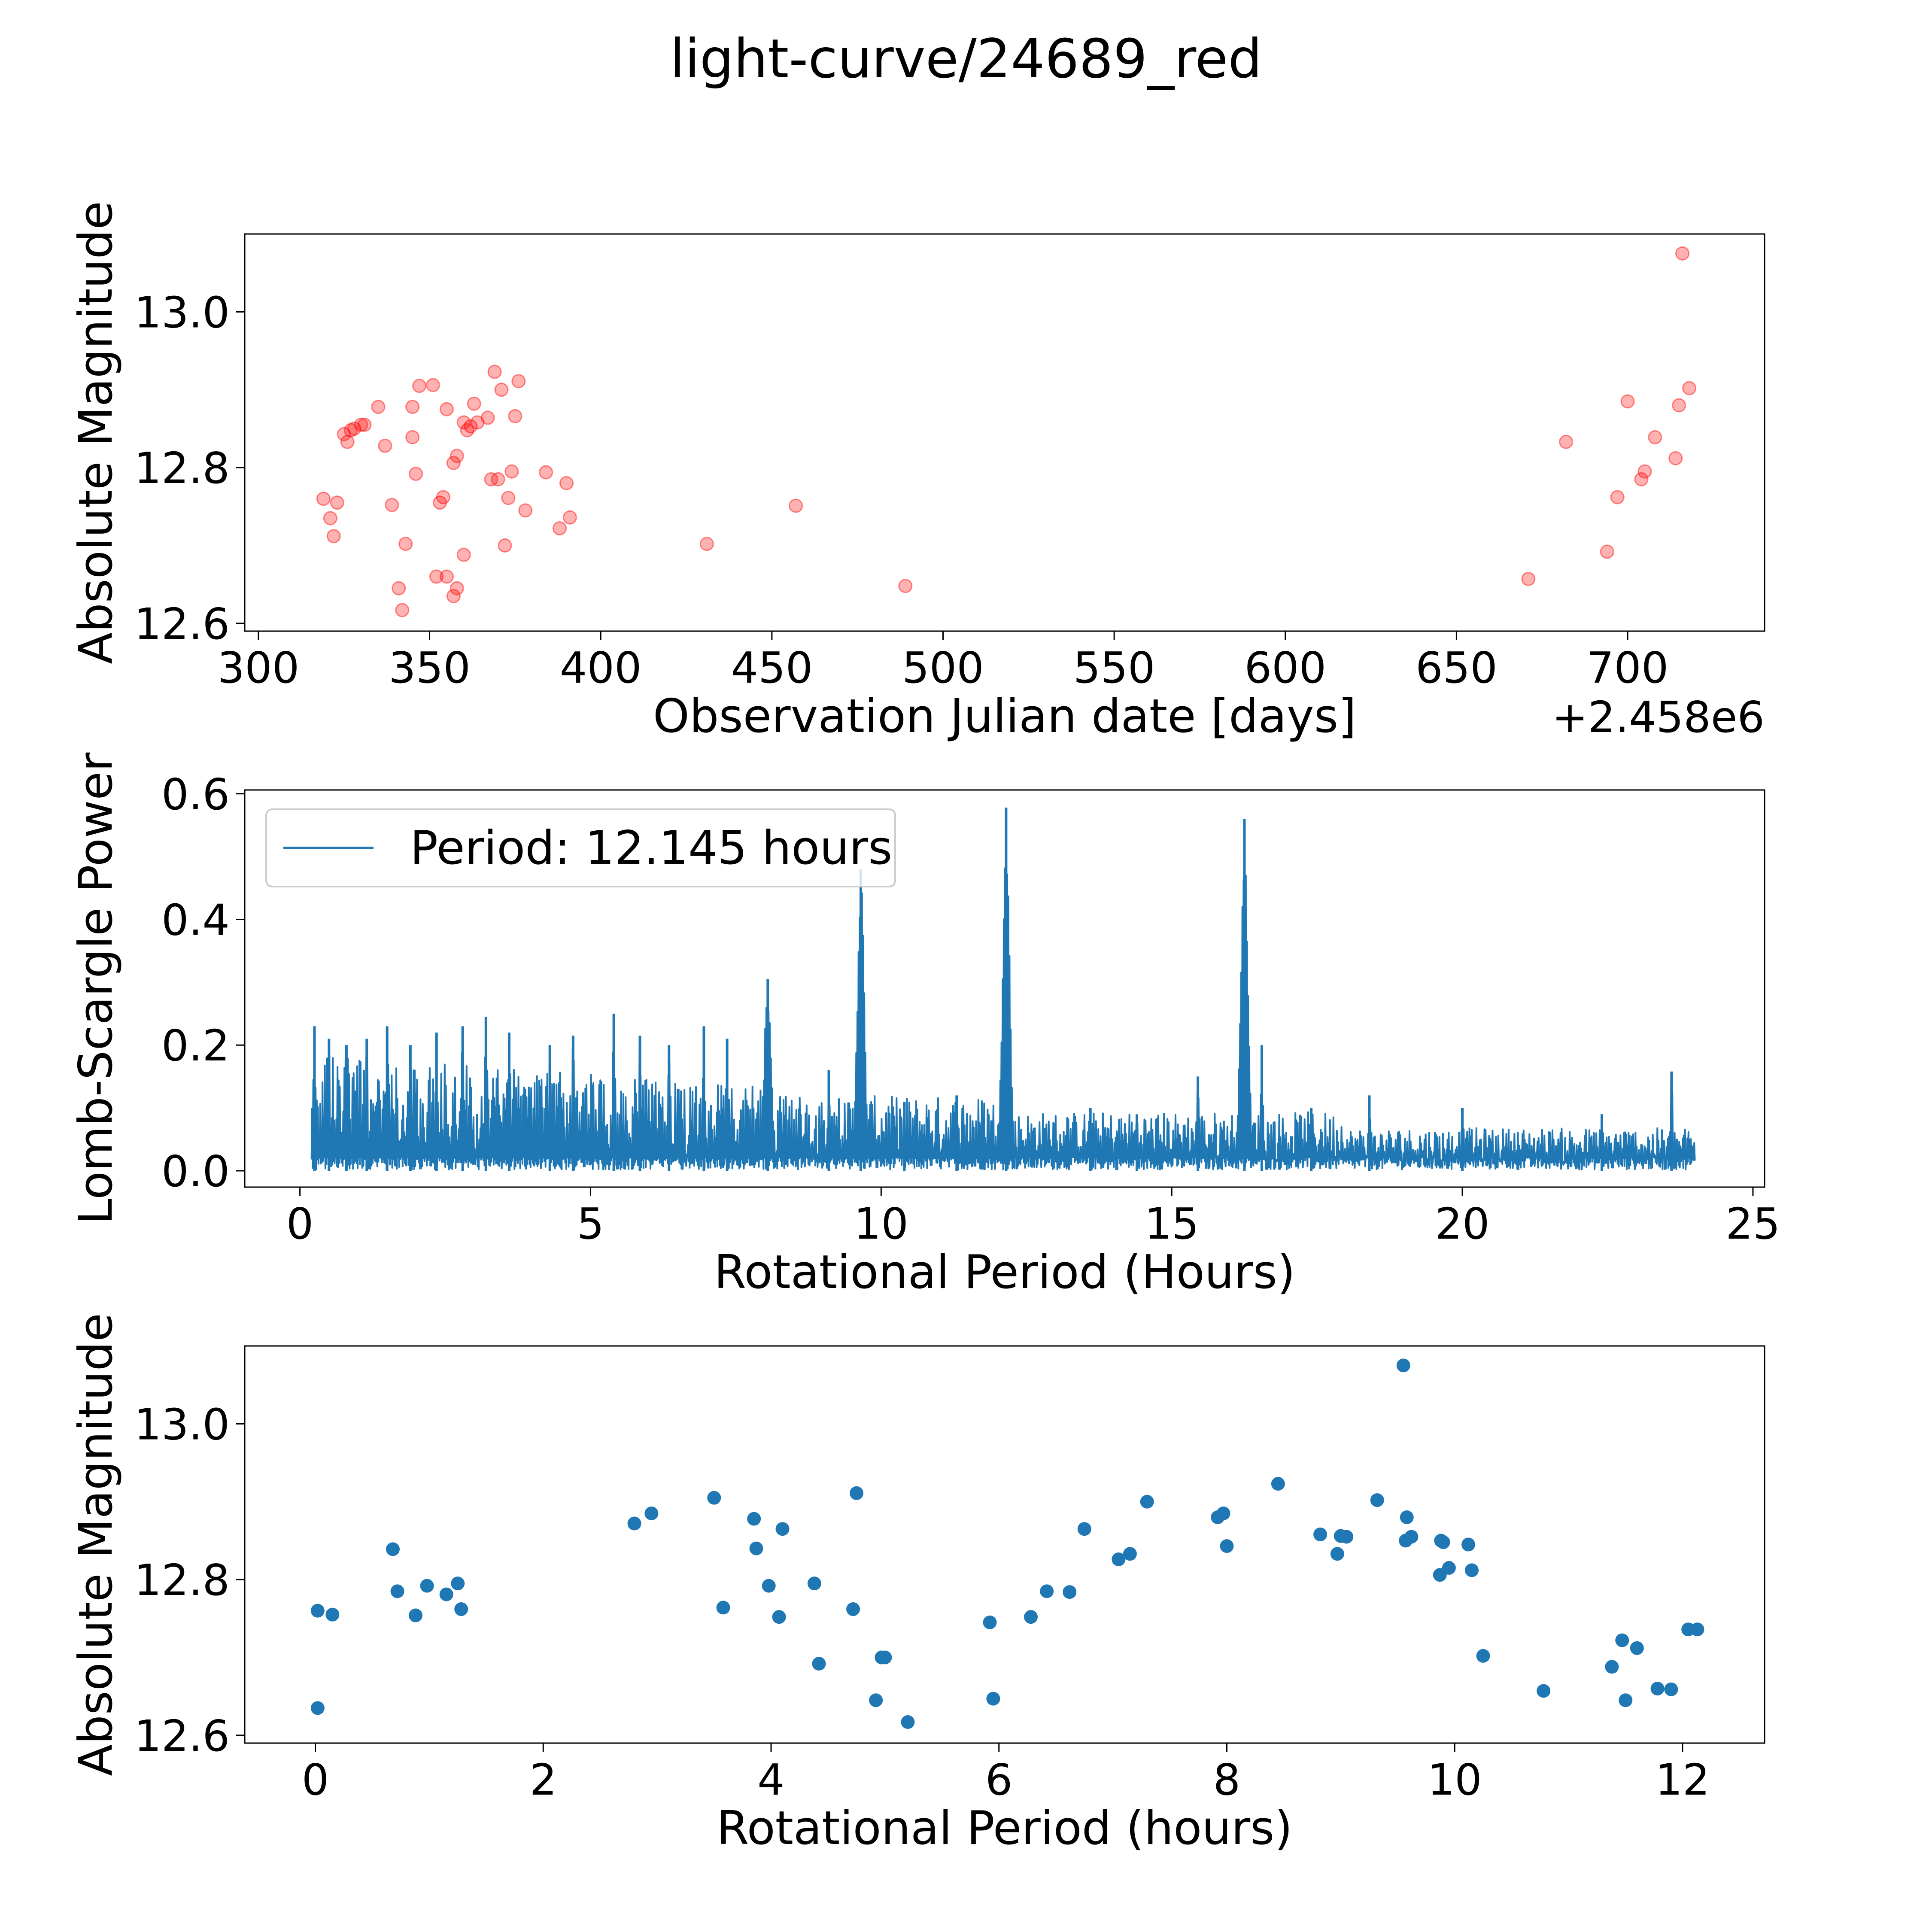 The height and width of the screenshot is (1932, 1932). I want to click on periodogram-legend: Period: 12.145 hours, so click(580, 847).